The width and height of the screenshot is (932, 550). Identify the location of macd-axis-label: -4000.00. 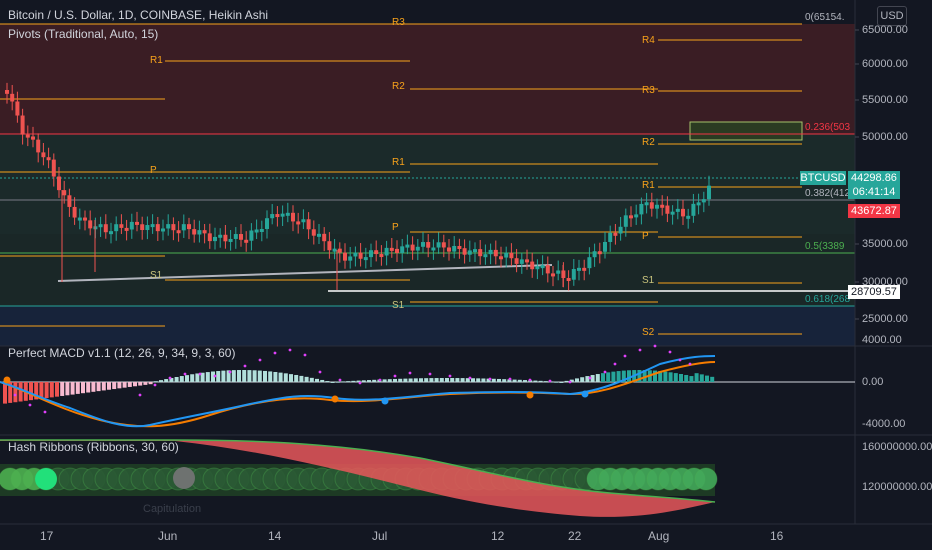
(884, 424).